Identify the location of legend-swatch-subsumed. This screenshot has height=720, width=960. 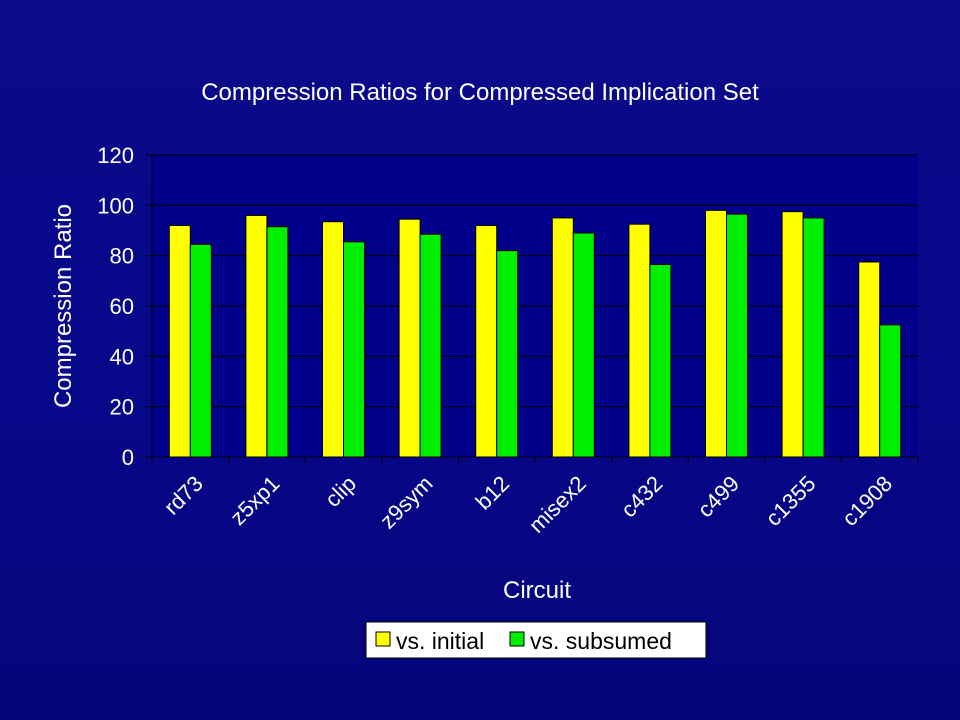
(517, 639).